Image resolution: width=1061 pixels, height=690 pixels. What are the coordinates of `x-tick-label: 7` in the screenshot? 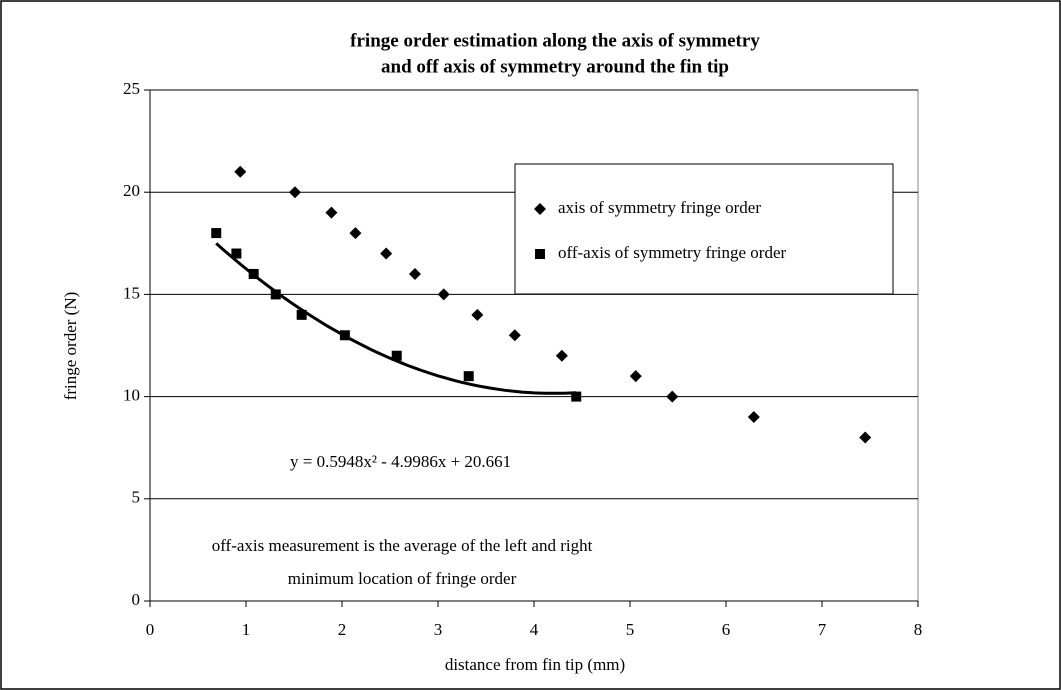 It's located at (822, 629).